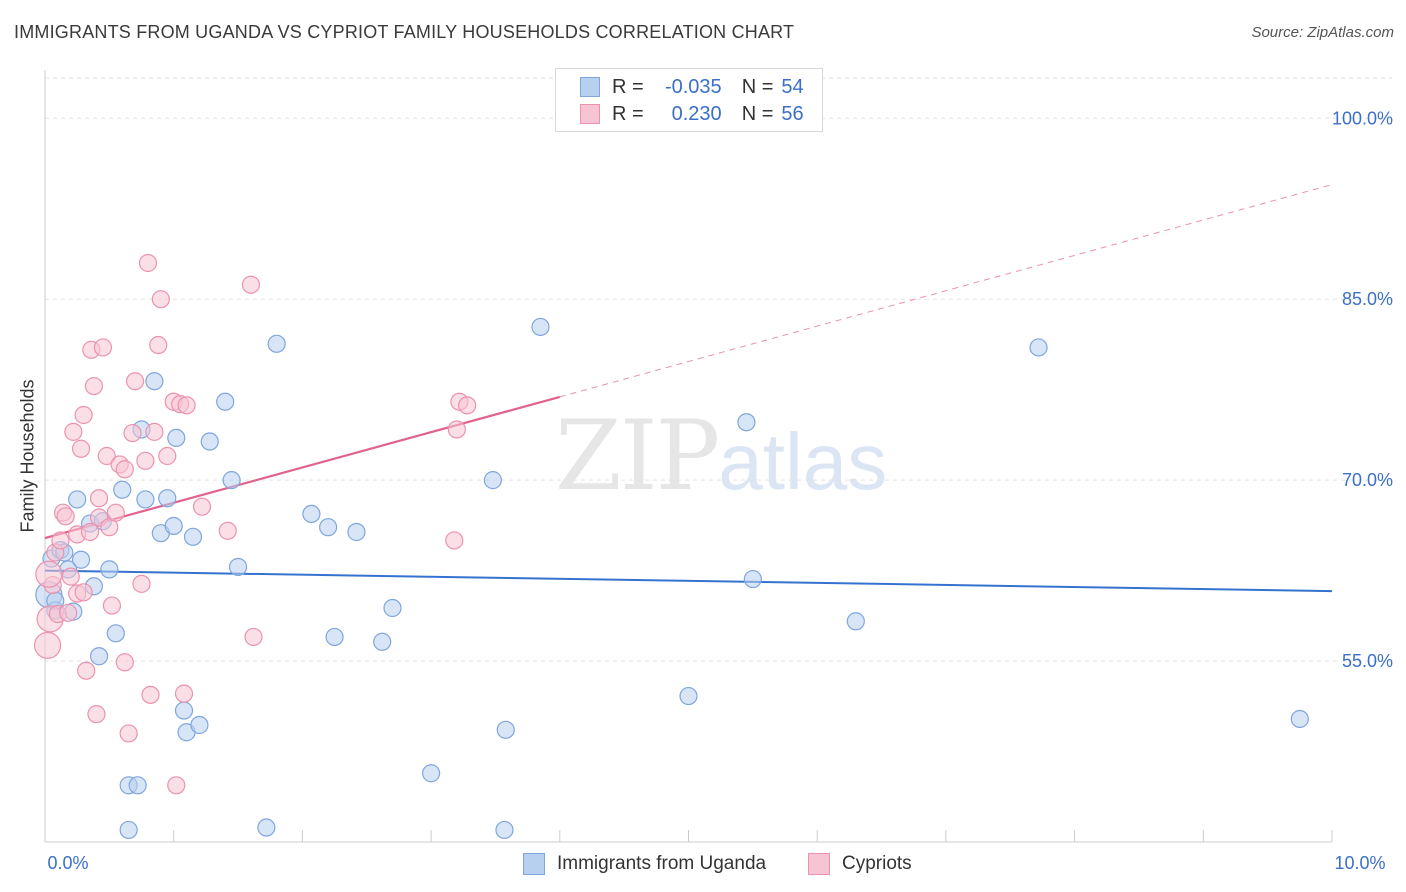 The height and width of the screenshot is (892, 1406). What do you see at coordinates (792, 86) in the screenshot?
I see `n-value: 54` at bounding box center [792, 86].